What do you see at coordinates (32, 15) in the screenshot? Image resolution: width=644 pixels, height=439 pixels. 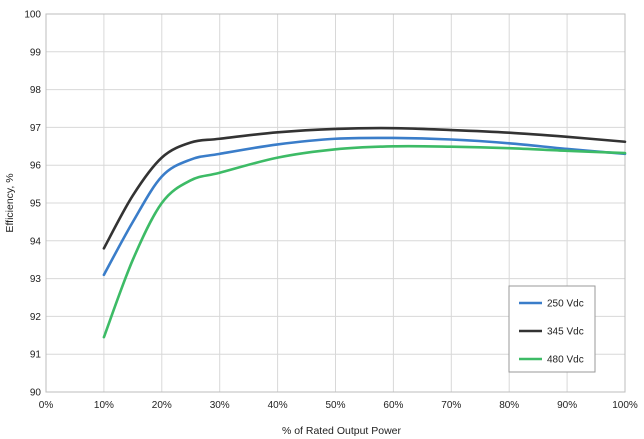 I see `y-tick-label: 100` at bounding box center [32, 15].